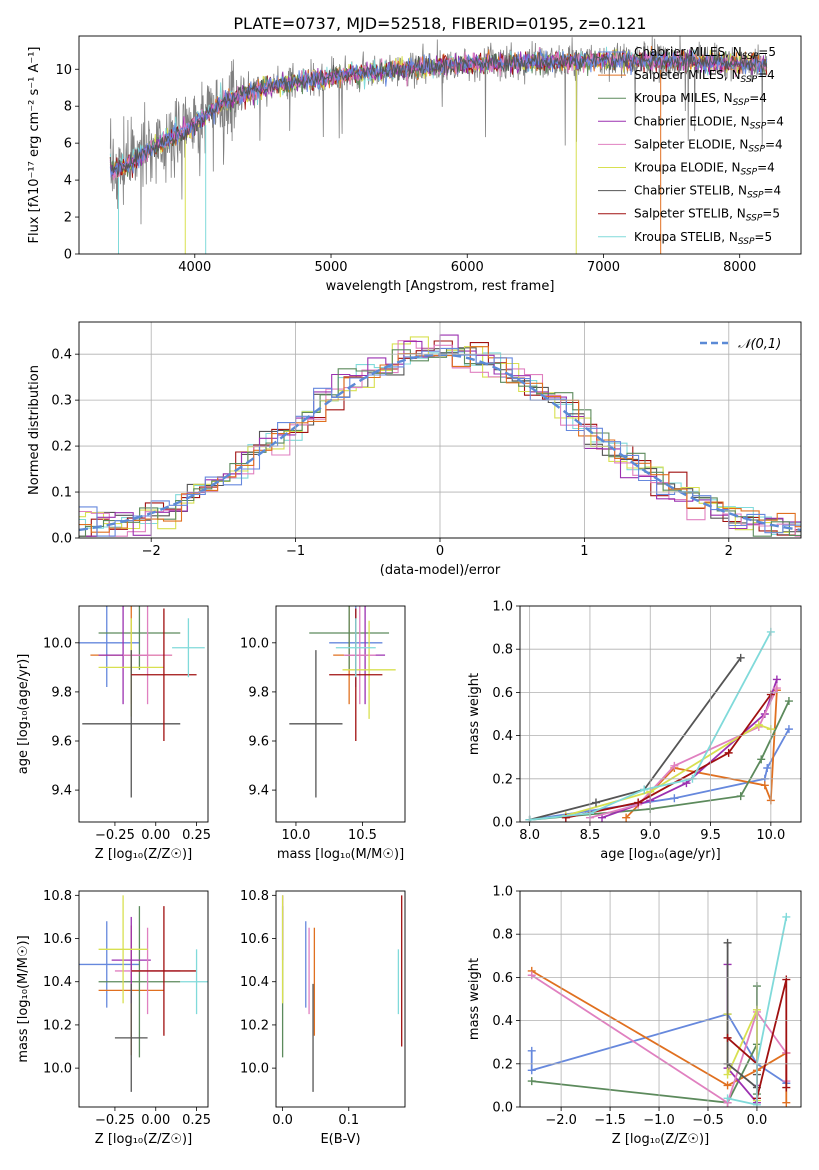 This screenshot has width=819, height=1170. Describe the element at coordinates (254, 982) in the screenshot. I see `y-tick-label: 10.4` at that location.